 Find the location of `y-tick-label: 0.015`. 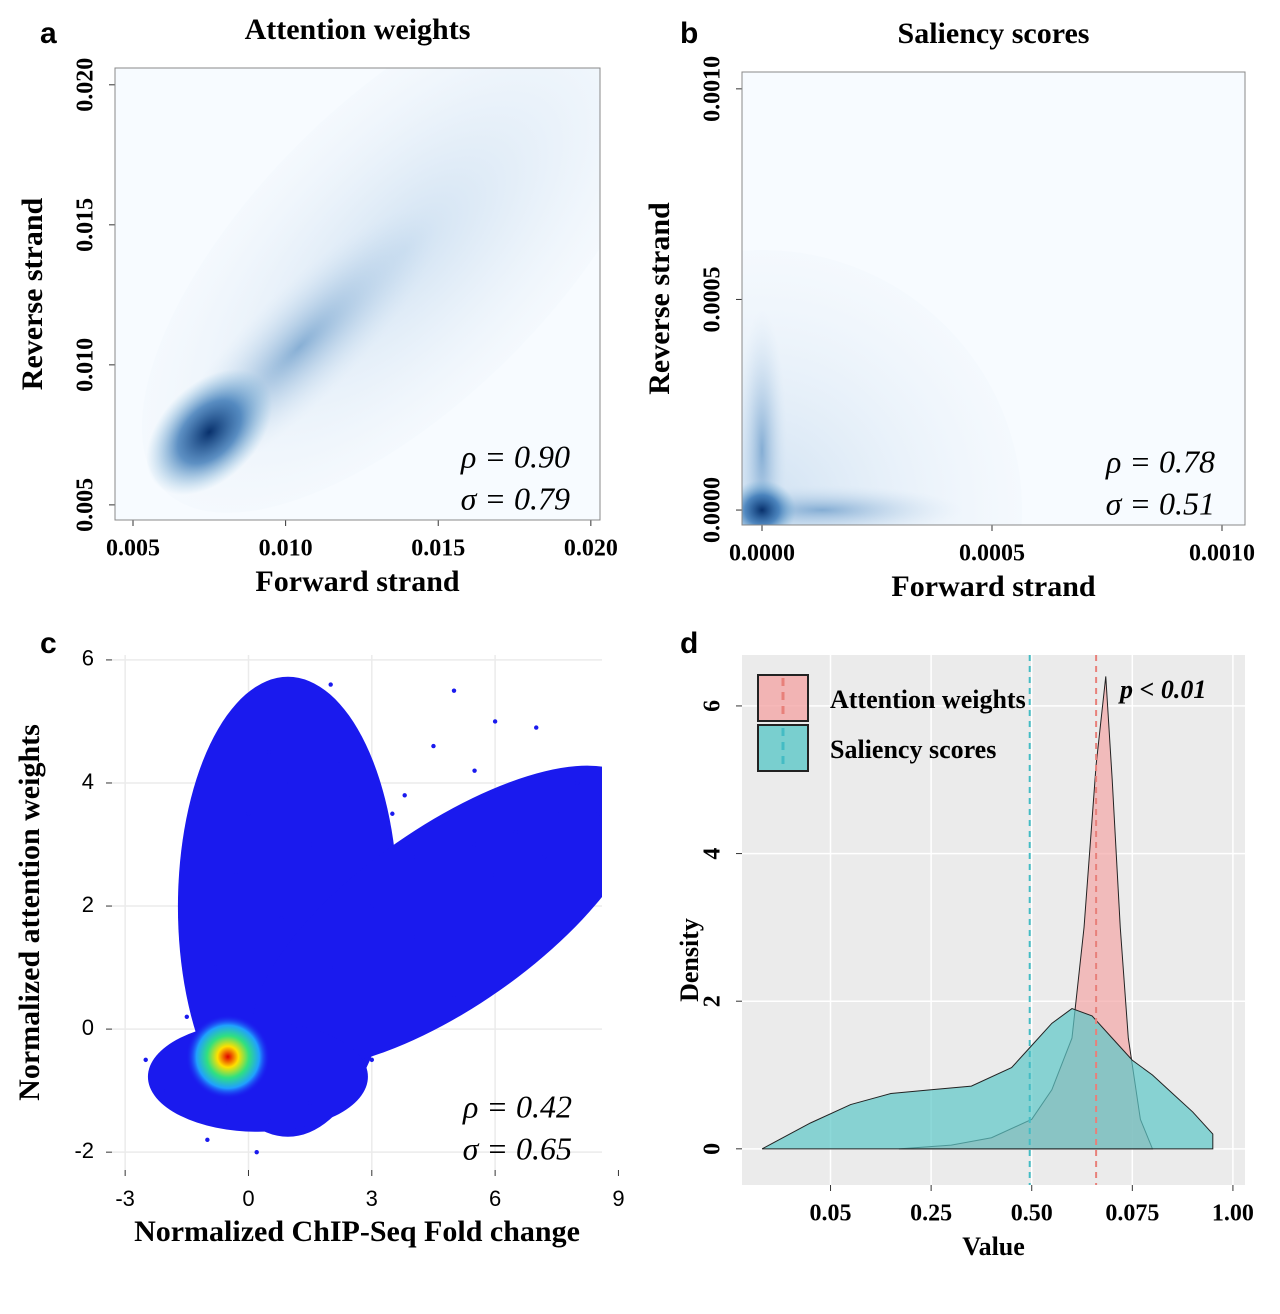

y-tick-label: 0.015 is located at coordinates (86, 225).